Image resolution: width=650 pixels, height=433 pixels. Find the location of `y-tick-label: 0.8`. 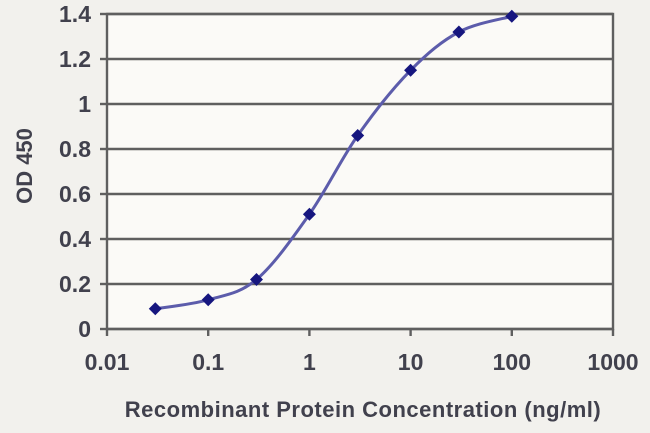

y-tick-label: 0.8 is located at coordinates (75, 149).